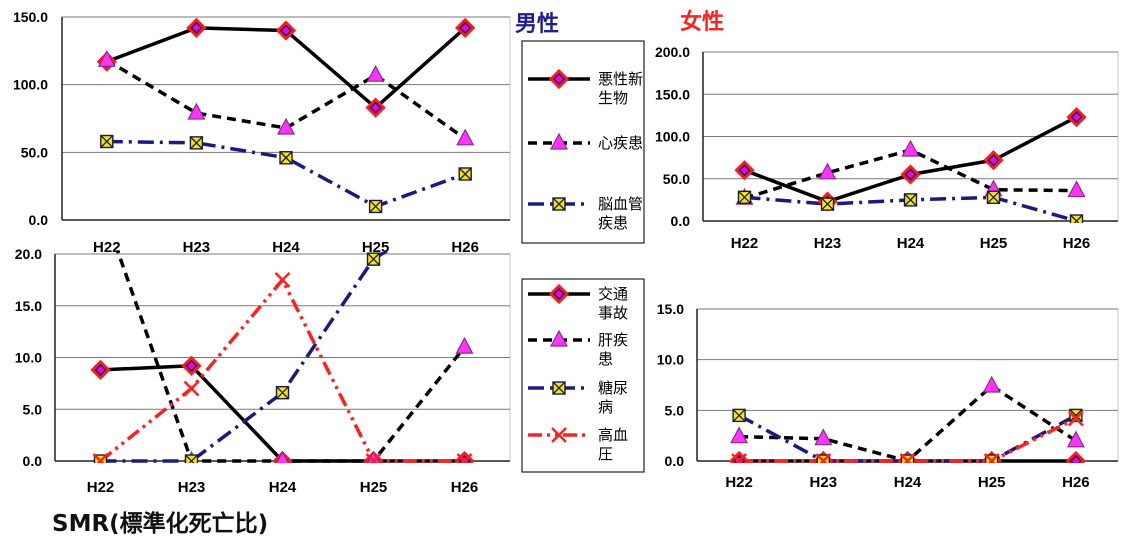 This screenshot has width=1128, height=538. What do you see at coordinates (613, 223) in the screenshot?
I see `legend-label: 疾患` at bounding box center [613, 223].